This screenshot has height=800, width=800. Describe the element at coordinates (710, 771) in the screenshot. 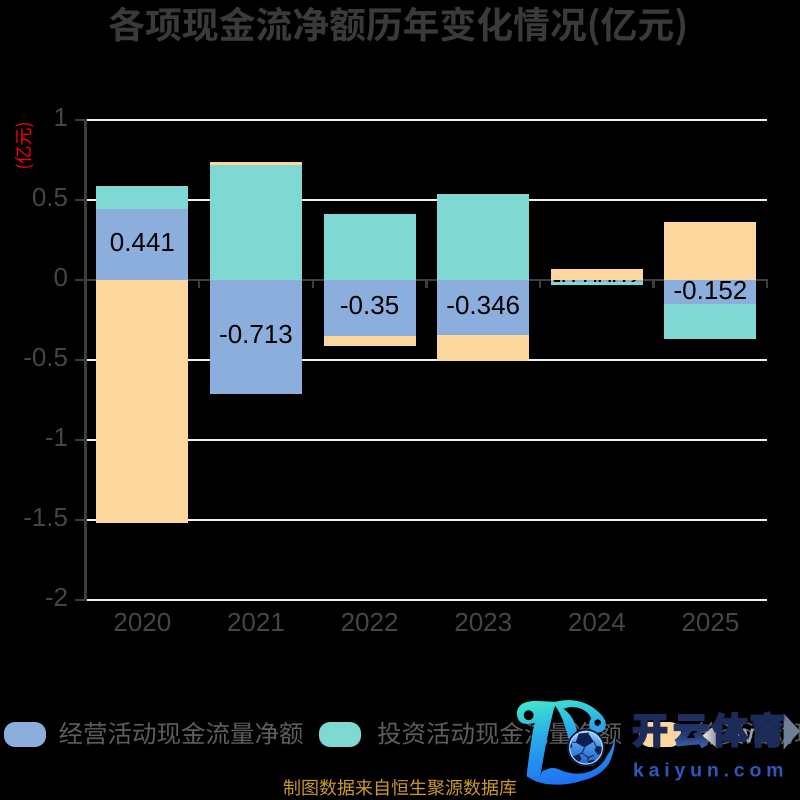

I see `svg-text: kaiyun.com` at that location.